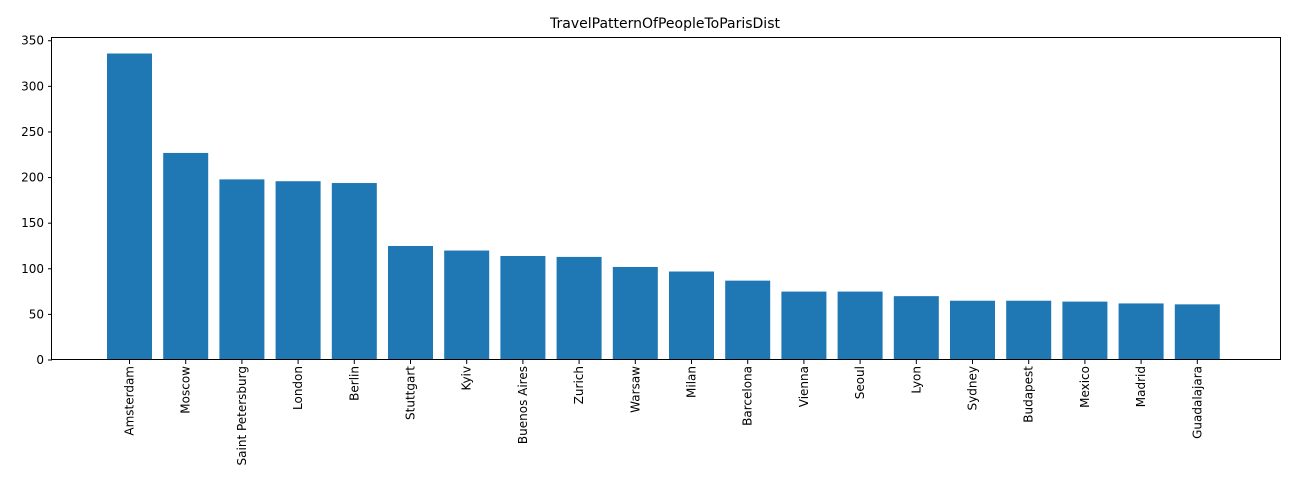 This screenshot has width=1300, height=500. What do you see at coordinates (691, 315) in the screenshot?
I see `bar-milan` at bounding box center [691, 315].